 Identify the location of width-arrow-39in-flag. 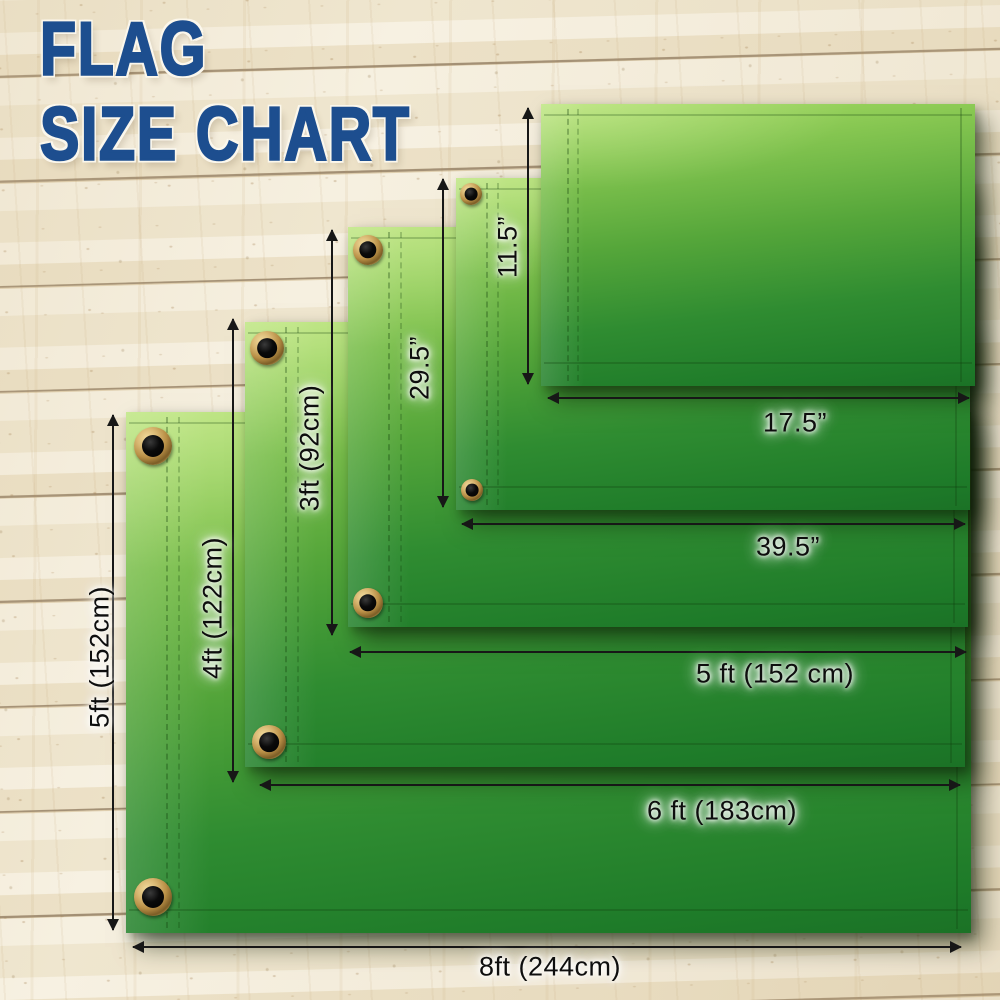
(713, 524).